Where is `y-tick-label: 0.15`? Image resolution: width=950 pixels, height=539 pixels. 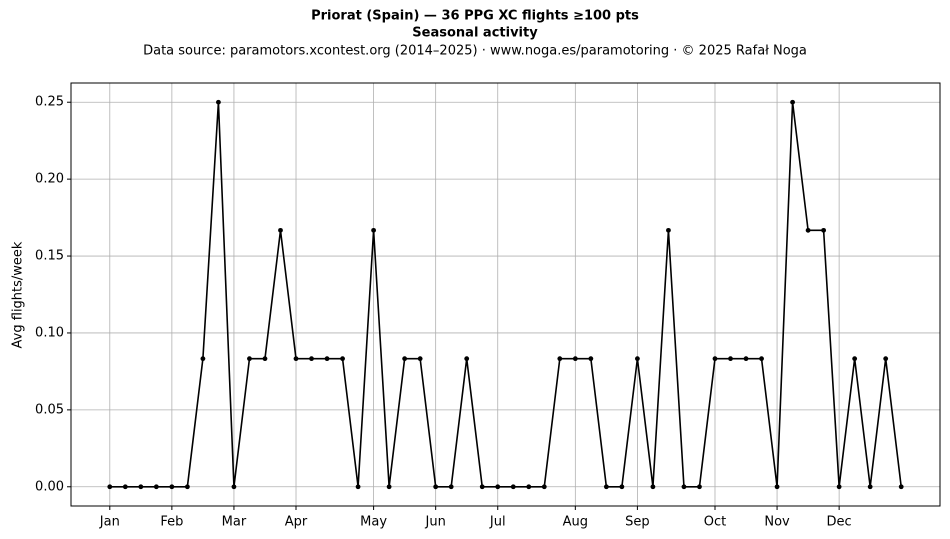 y-tick-label: 0.15 is located at coordinates (49, 256).